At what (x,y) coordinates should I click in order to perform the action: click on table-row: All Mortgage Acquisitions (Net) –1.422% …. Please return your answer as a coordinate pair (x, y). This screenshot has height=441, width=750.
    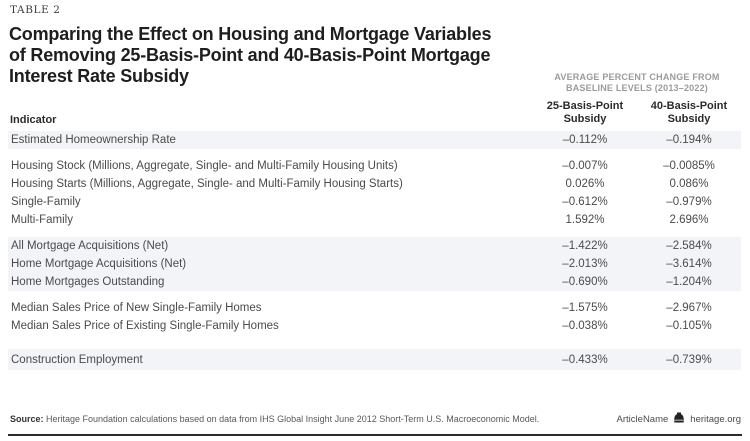
    Looking at the image, I should click on (374, 246).